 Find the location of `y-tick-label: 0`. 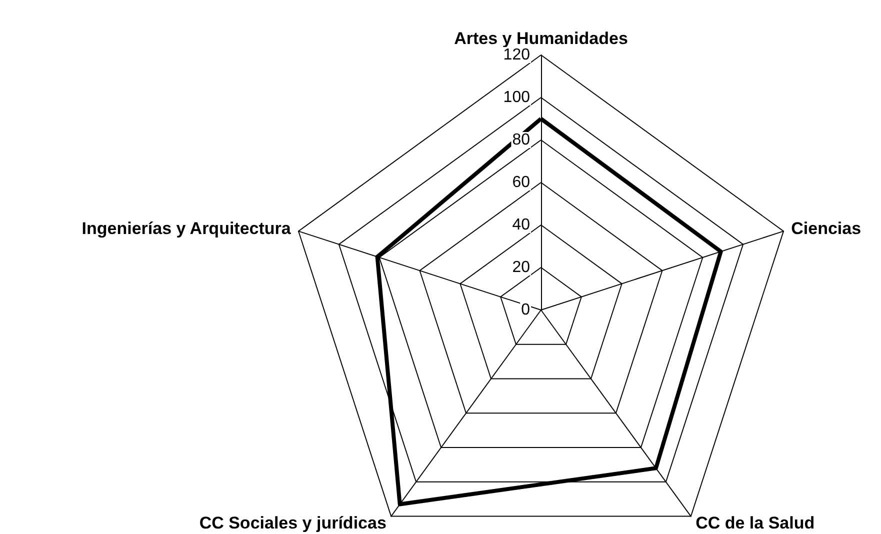

y-tick-label: 0 is located at coordinates (525, 310).